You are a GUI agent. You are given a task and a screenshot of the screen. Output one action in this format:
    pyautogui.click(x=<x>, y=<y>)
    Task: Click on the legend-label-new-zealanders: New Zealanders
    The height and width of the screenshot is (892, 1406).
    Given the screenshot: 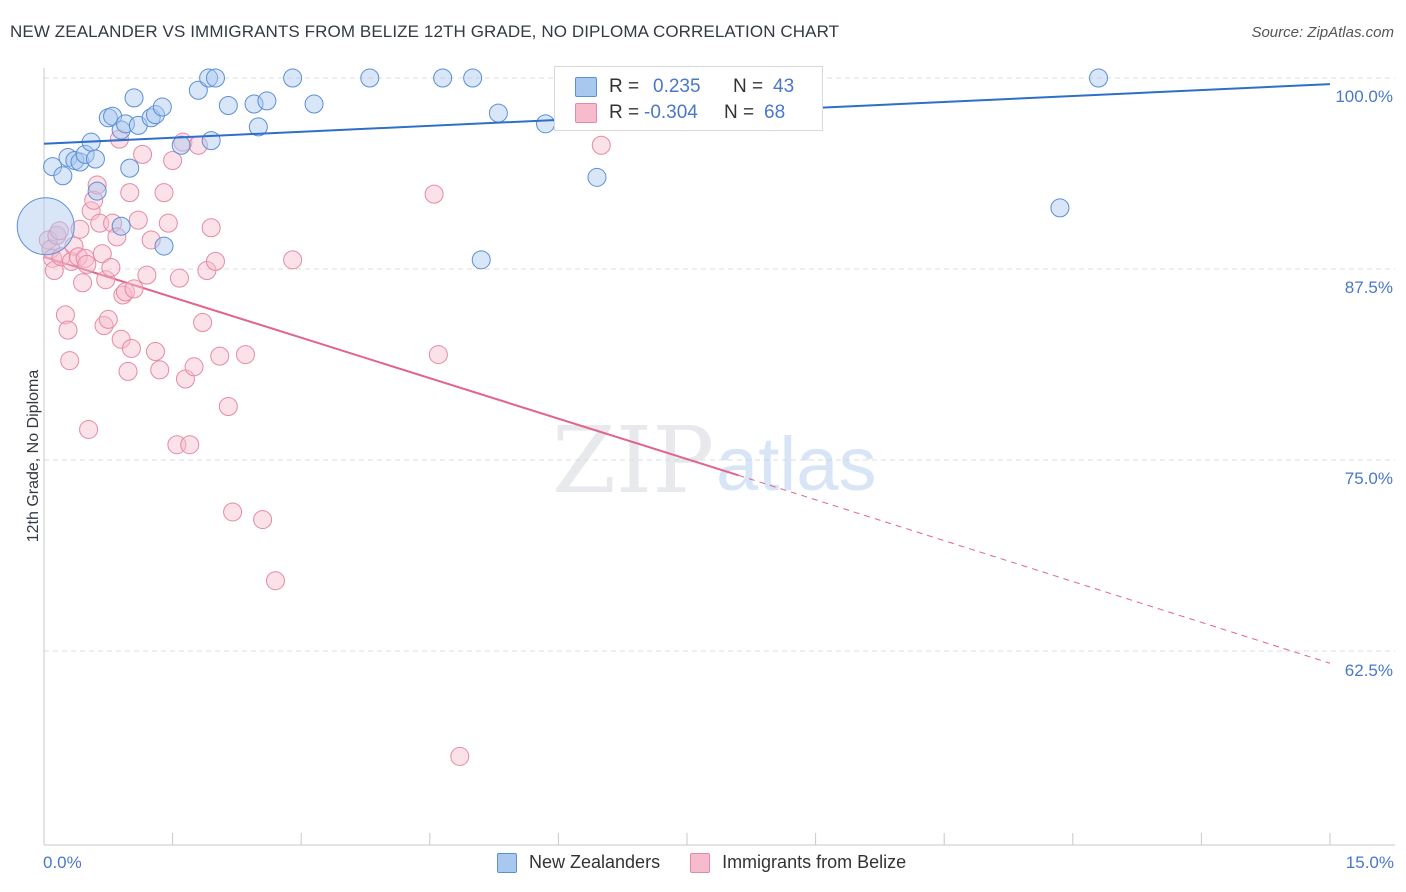 What is the action you would take?
    pyautogui.click(x=595, y=862)
    